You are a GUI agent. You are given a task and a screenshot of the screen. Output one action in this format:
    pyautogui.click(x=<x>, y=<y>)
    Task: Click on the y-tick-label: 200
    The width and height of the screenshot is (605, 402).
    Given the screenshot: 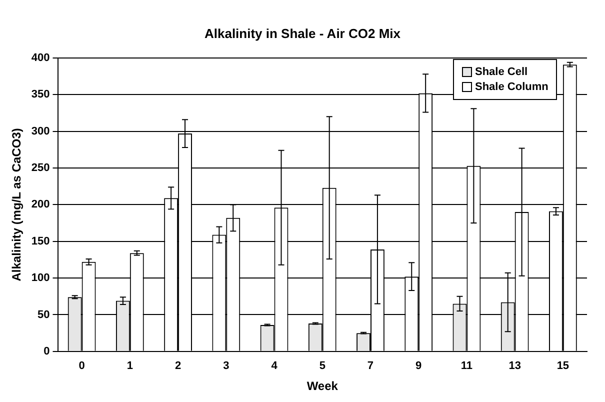 What is the action you would take?
    pyautogui.click(x=40, y=204)
    